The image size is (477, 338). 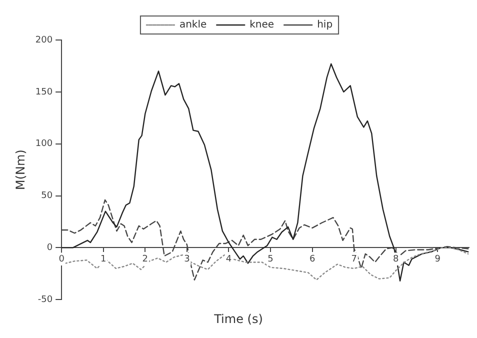 I want to click on legend-label: knee, so click(x=262, y=25).